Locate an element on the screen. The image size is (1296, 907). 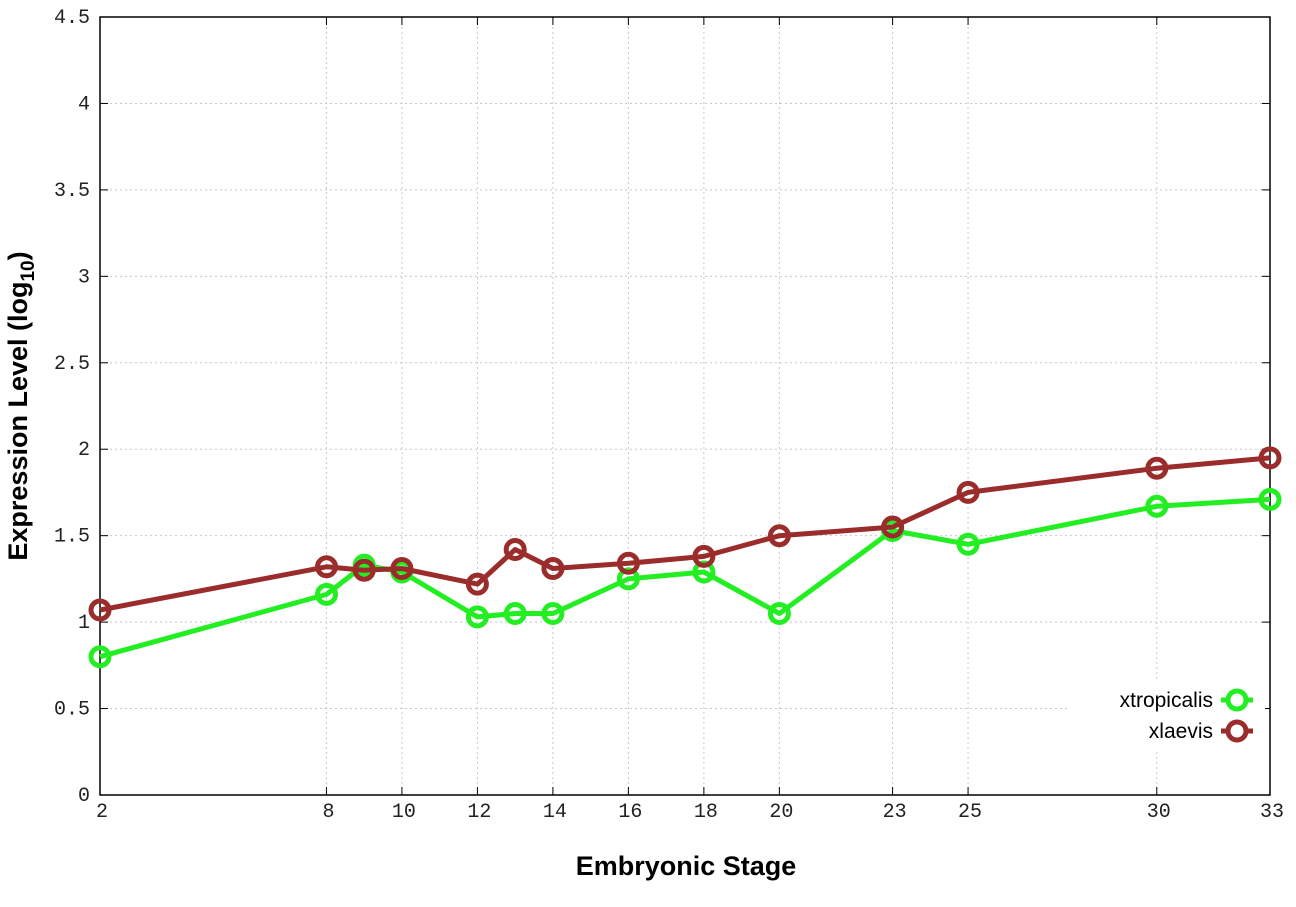
x-tick-label: 14 is located at coordinates (555, 812).